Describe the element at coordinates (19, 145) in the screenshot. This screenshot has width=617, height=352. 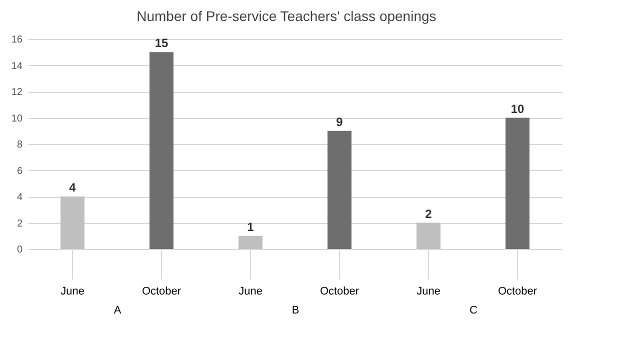
I see `y-tick-label: 8` at that location.